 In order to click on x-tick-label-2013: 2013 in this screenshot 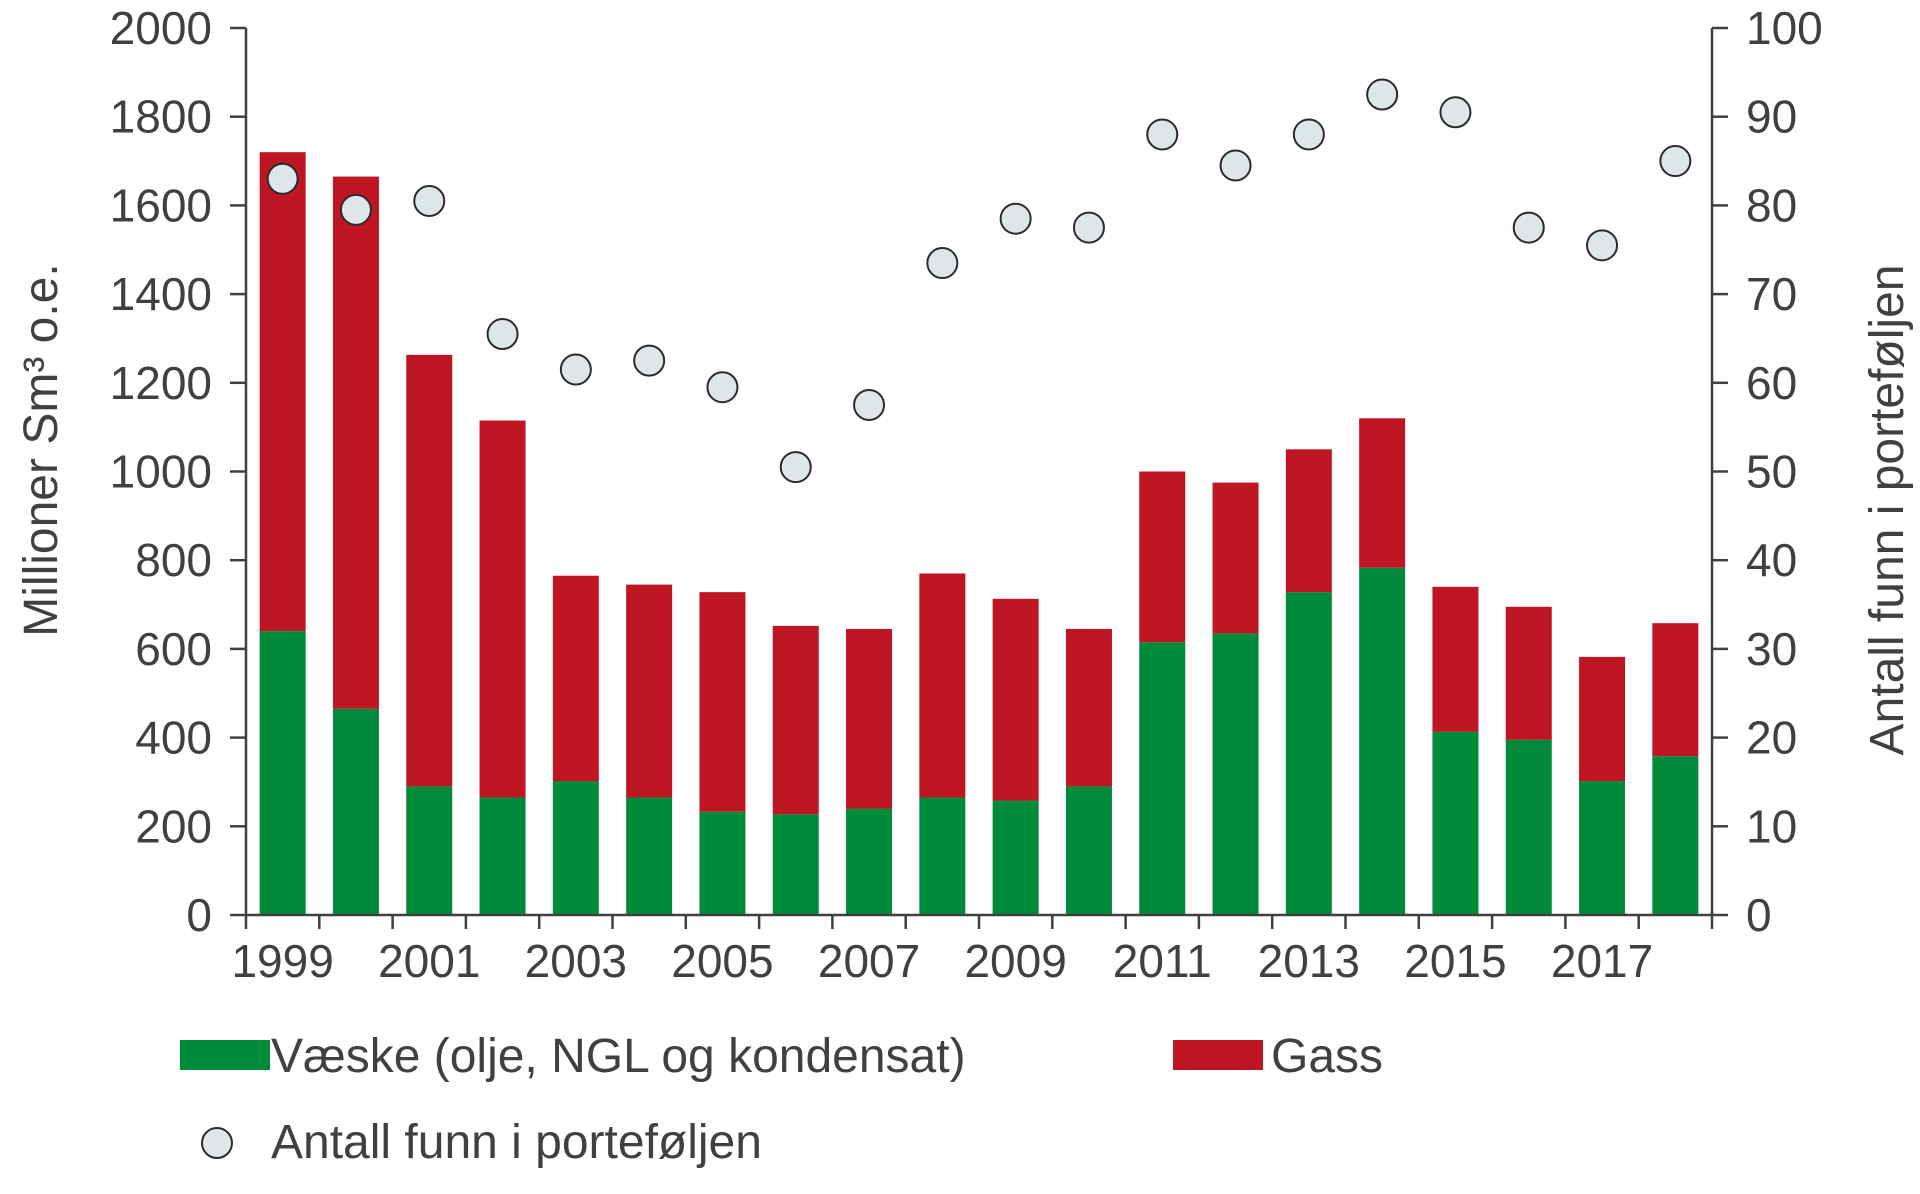, I will do `click(1309, 961)`.